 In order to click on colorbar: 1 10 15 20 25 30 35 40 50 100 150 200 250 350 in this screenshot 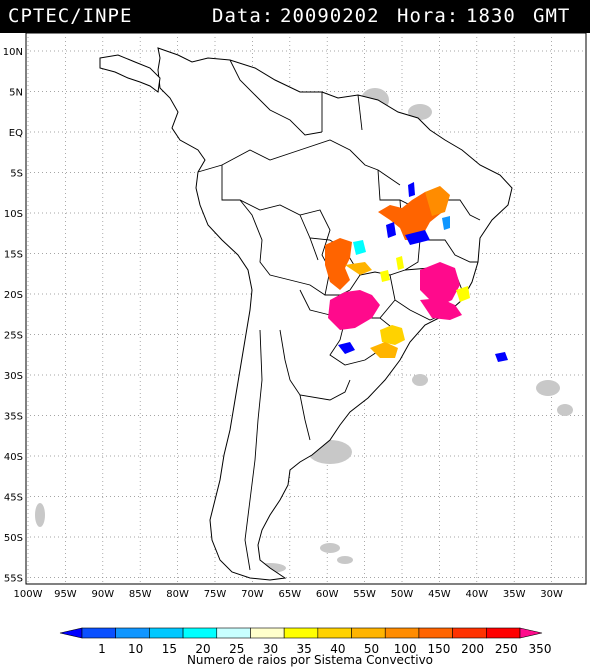, I will do `click(305, 641)`.